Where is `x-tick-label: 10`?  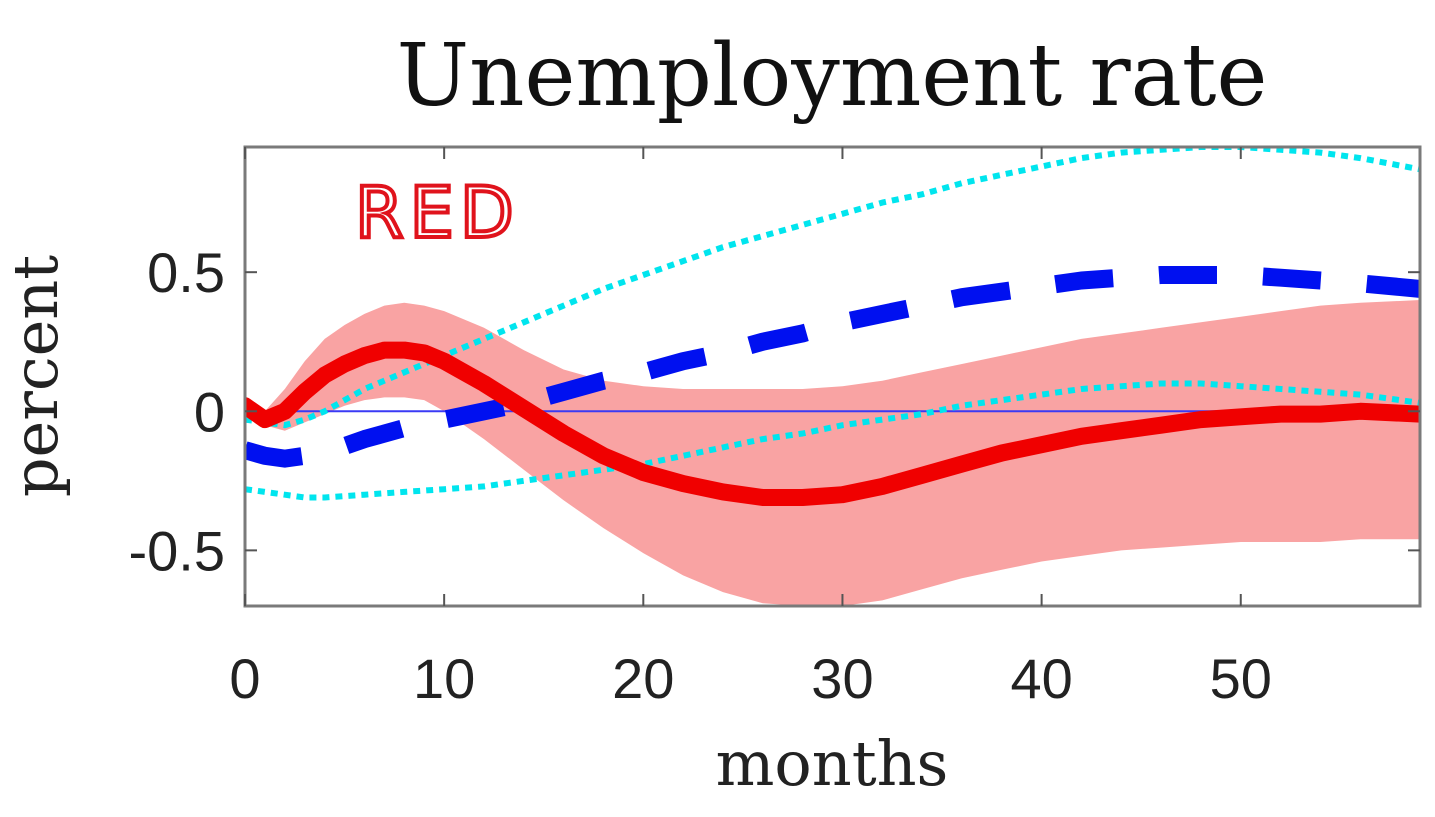
x-tick-label: 10 is located at coordinates (444, 678).